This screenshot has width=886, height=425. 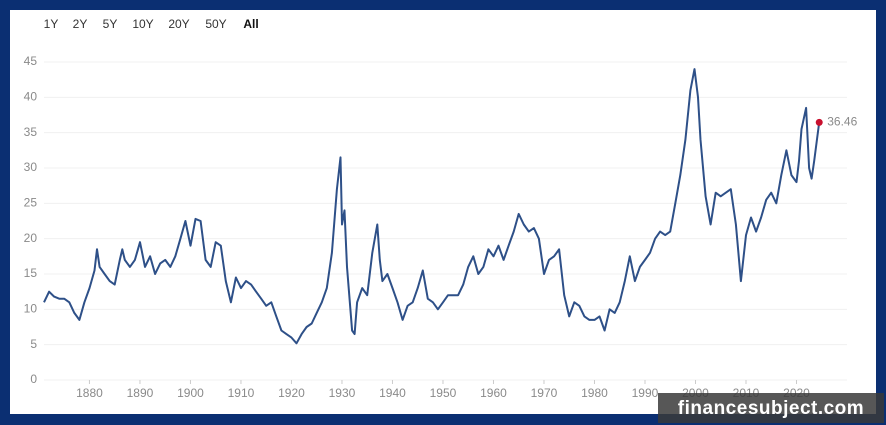 What do you see at coordinates (80, 24) in the screenshot?
I see `range-button: 2Y` at bounding box center [80, 24].